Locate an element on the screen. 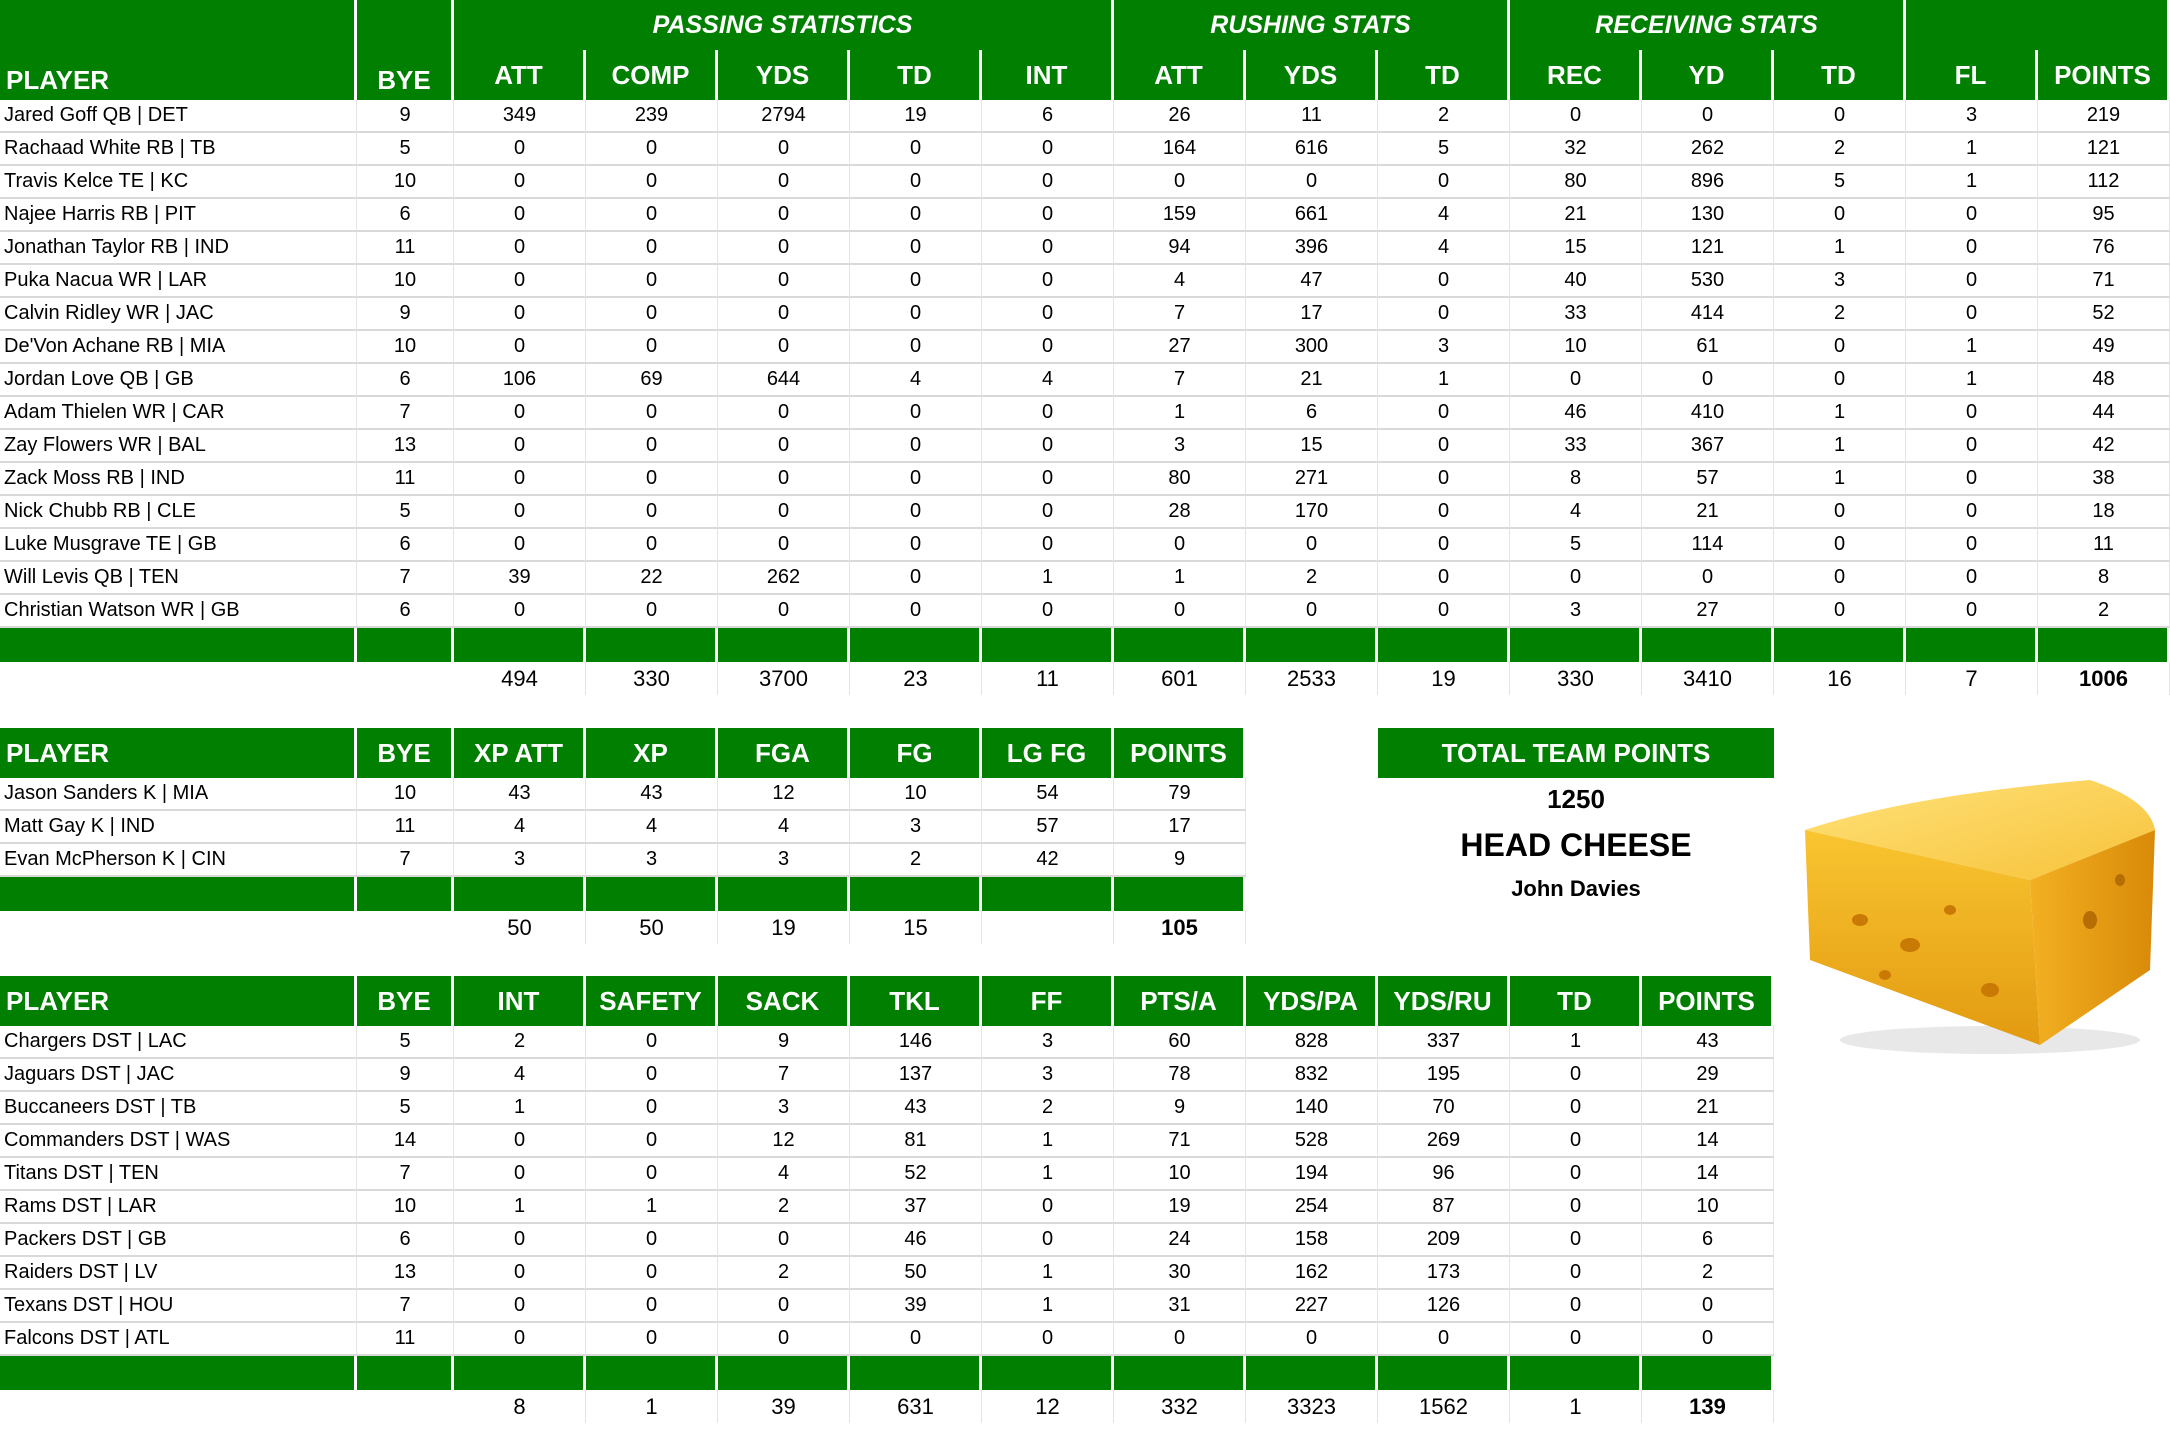 This screenshot has height=1455, width=2170. stat-cell-att: 159 is located at coordinates (1180, 215).